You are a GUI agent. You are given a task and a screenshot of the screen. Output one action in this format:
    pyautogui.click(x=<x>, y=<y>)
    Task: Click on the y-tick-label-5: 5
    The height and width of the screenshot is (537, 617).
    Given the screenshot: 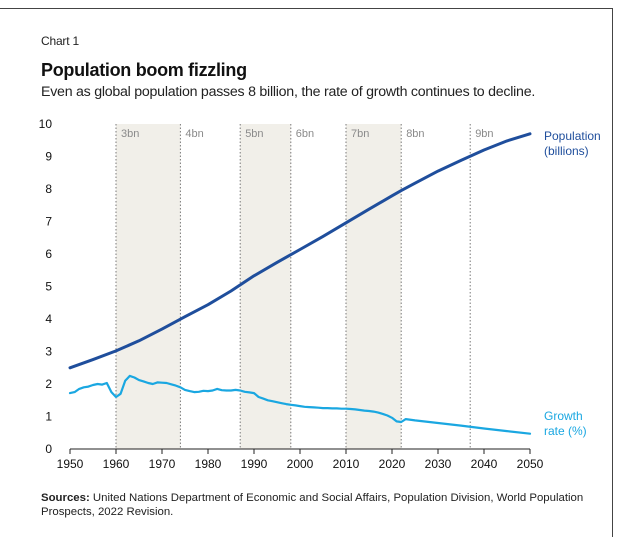 What is the action you would take?
    pyautogui.click(x=48, y=287)
    